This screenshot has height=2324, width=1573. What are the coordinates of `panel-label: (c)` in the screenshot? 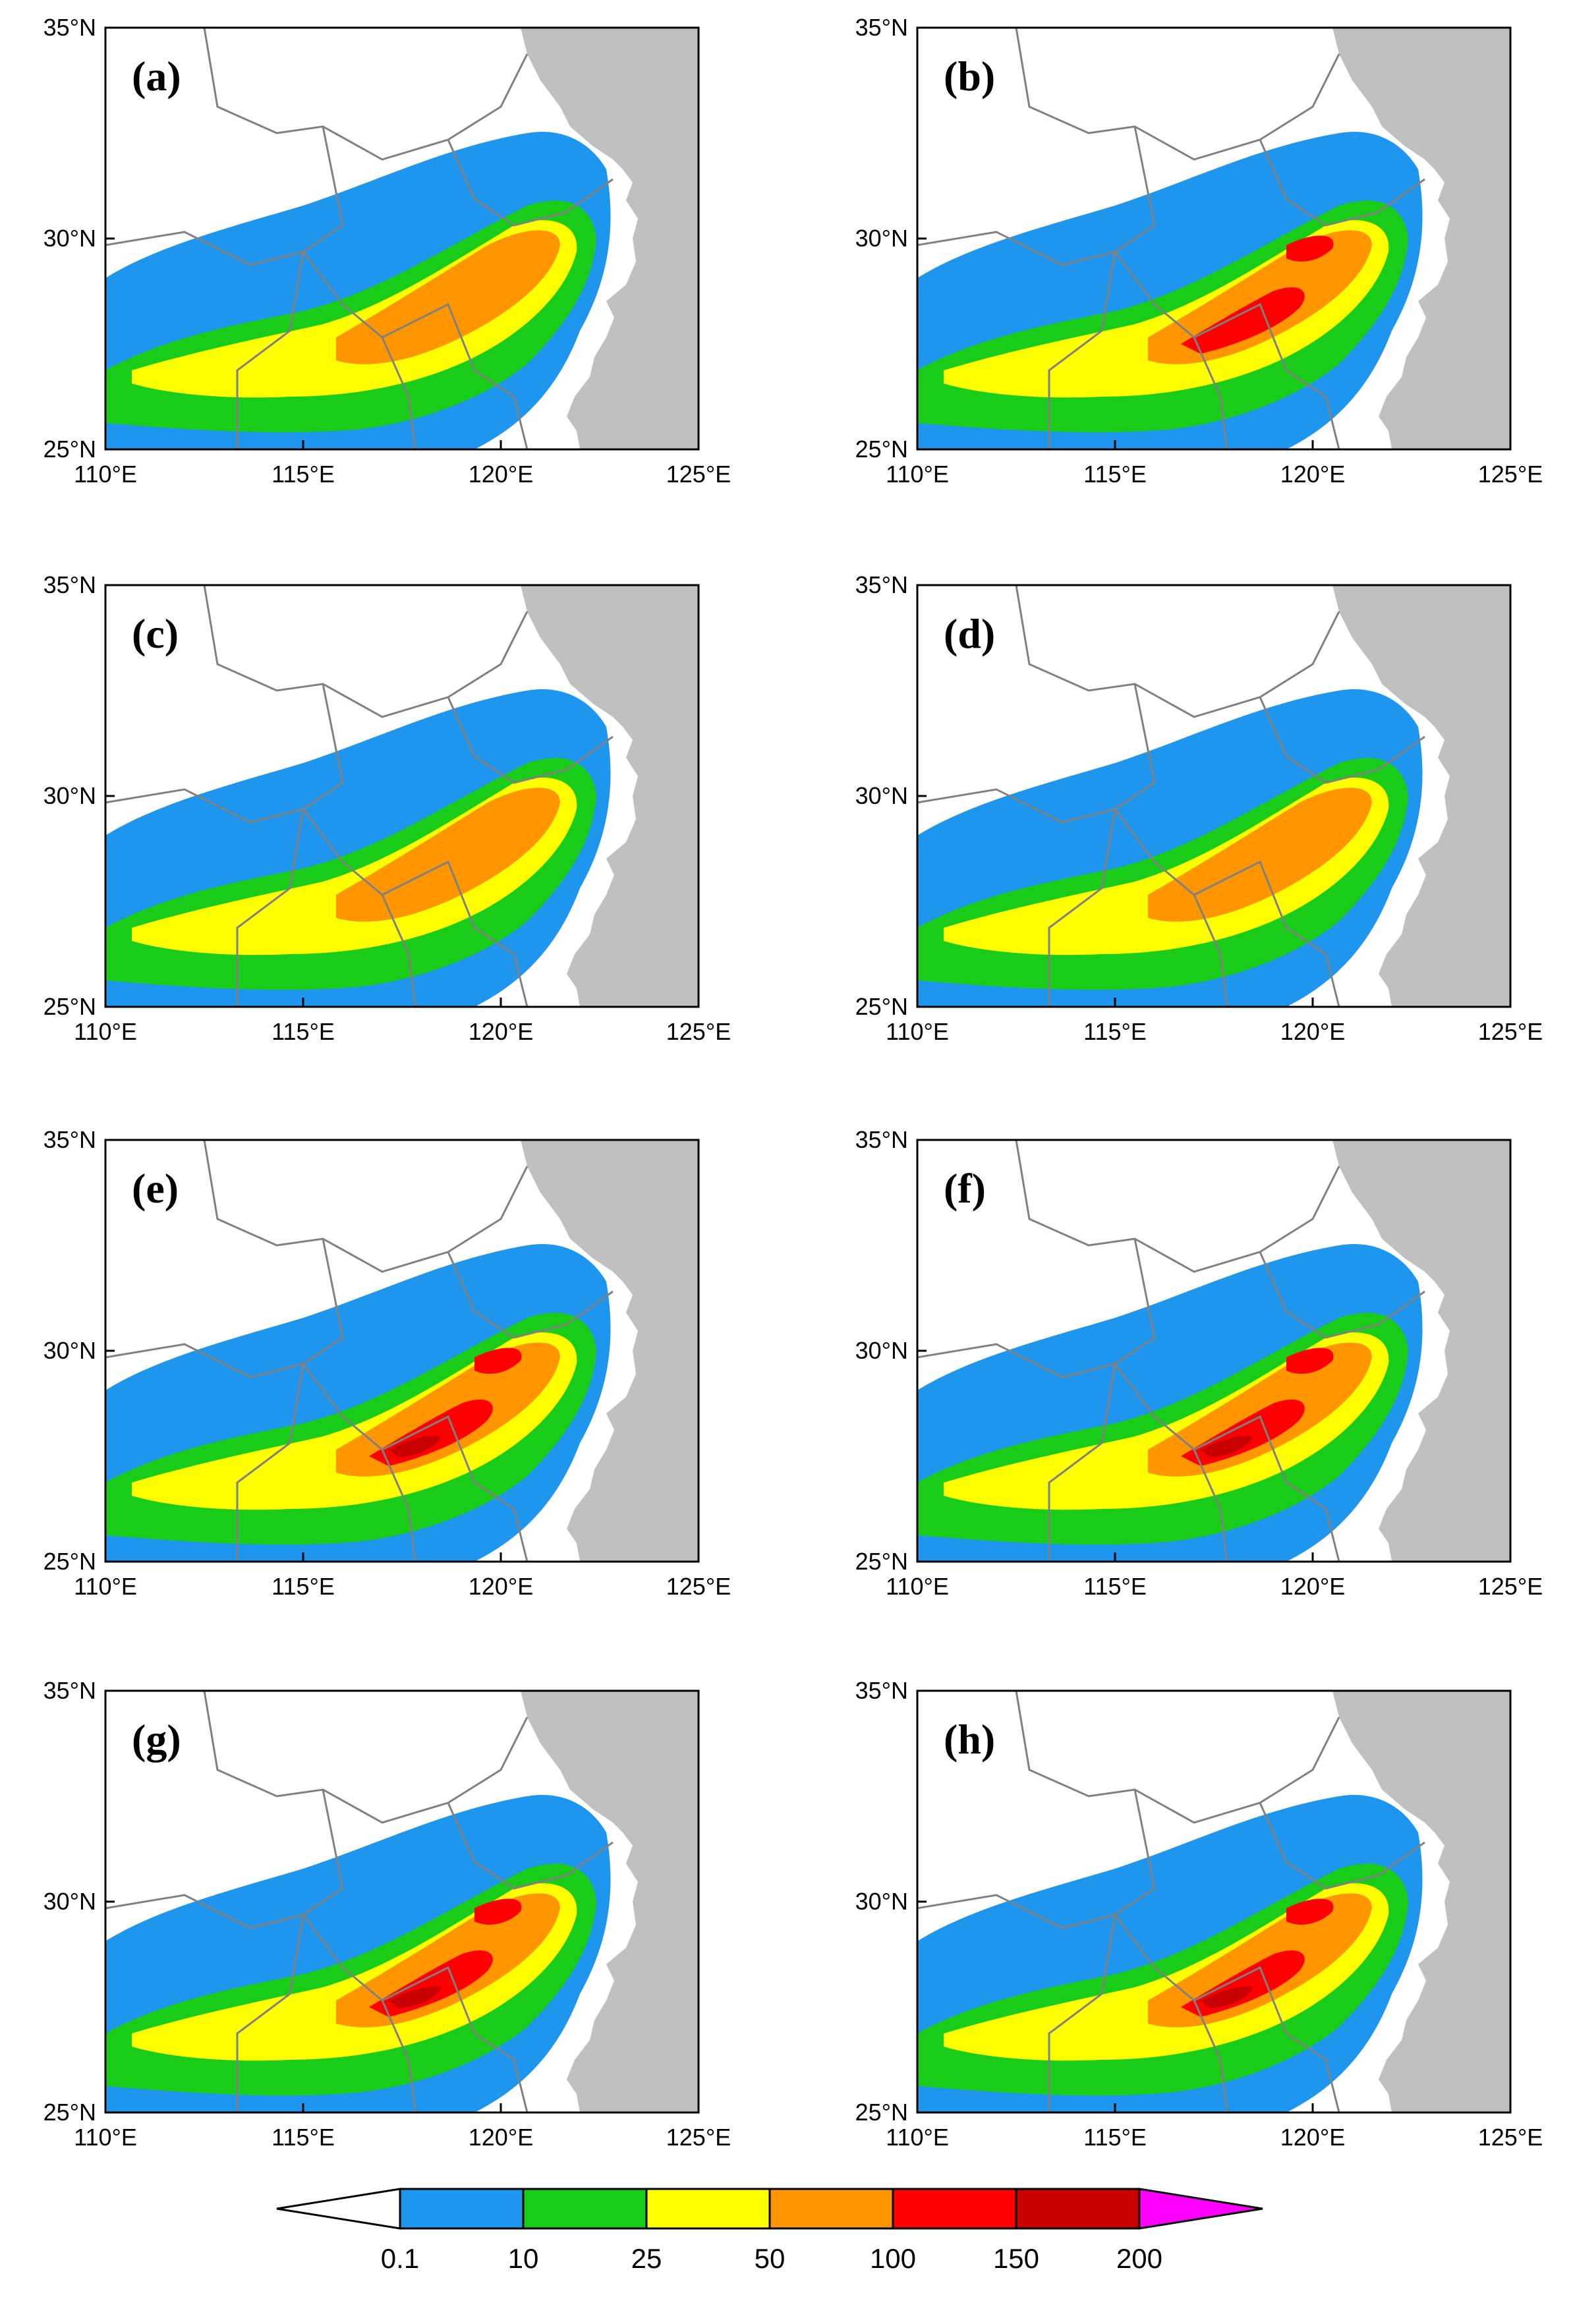 It's located at (155, 634).